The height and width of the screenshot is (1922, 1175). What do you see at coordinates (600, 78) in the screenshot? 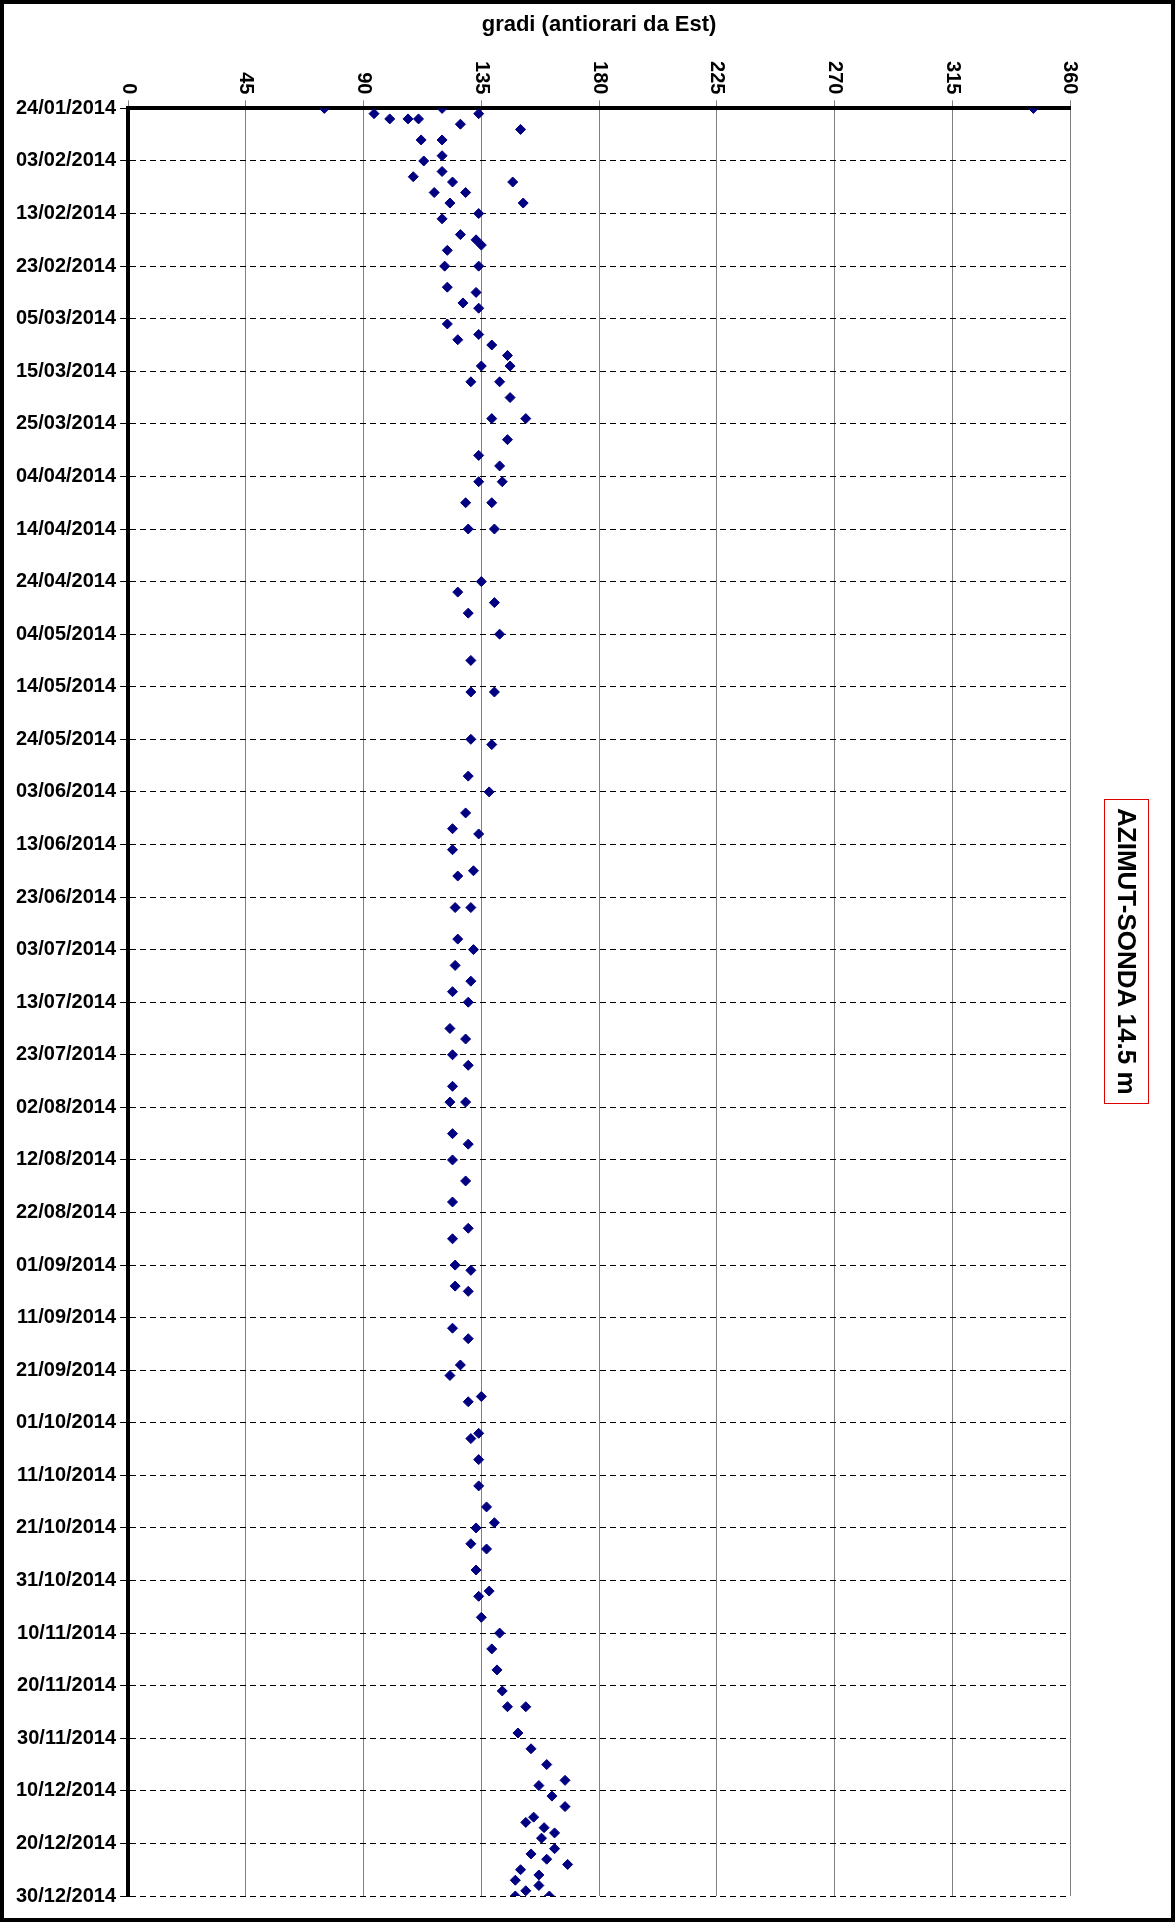
I see `x-tick-label: 180` at bounding box center [600, 78].